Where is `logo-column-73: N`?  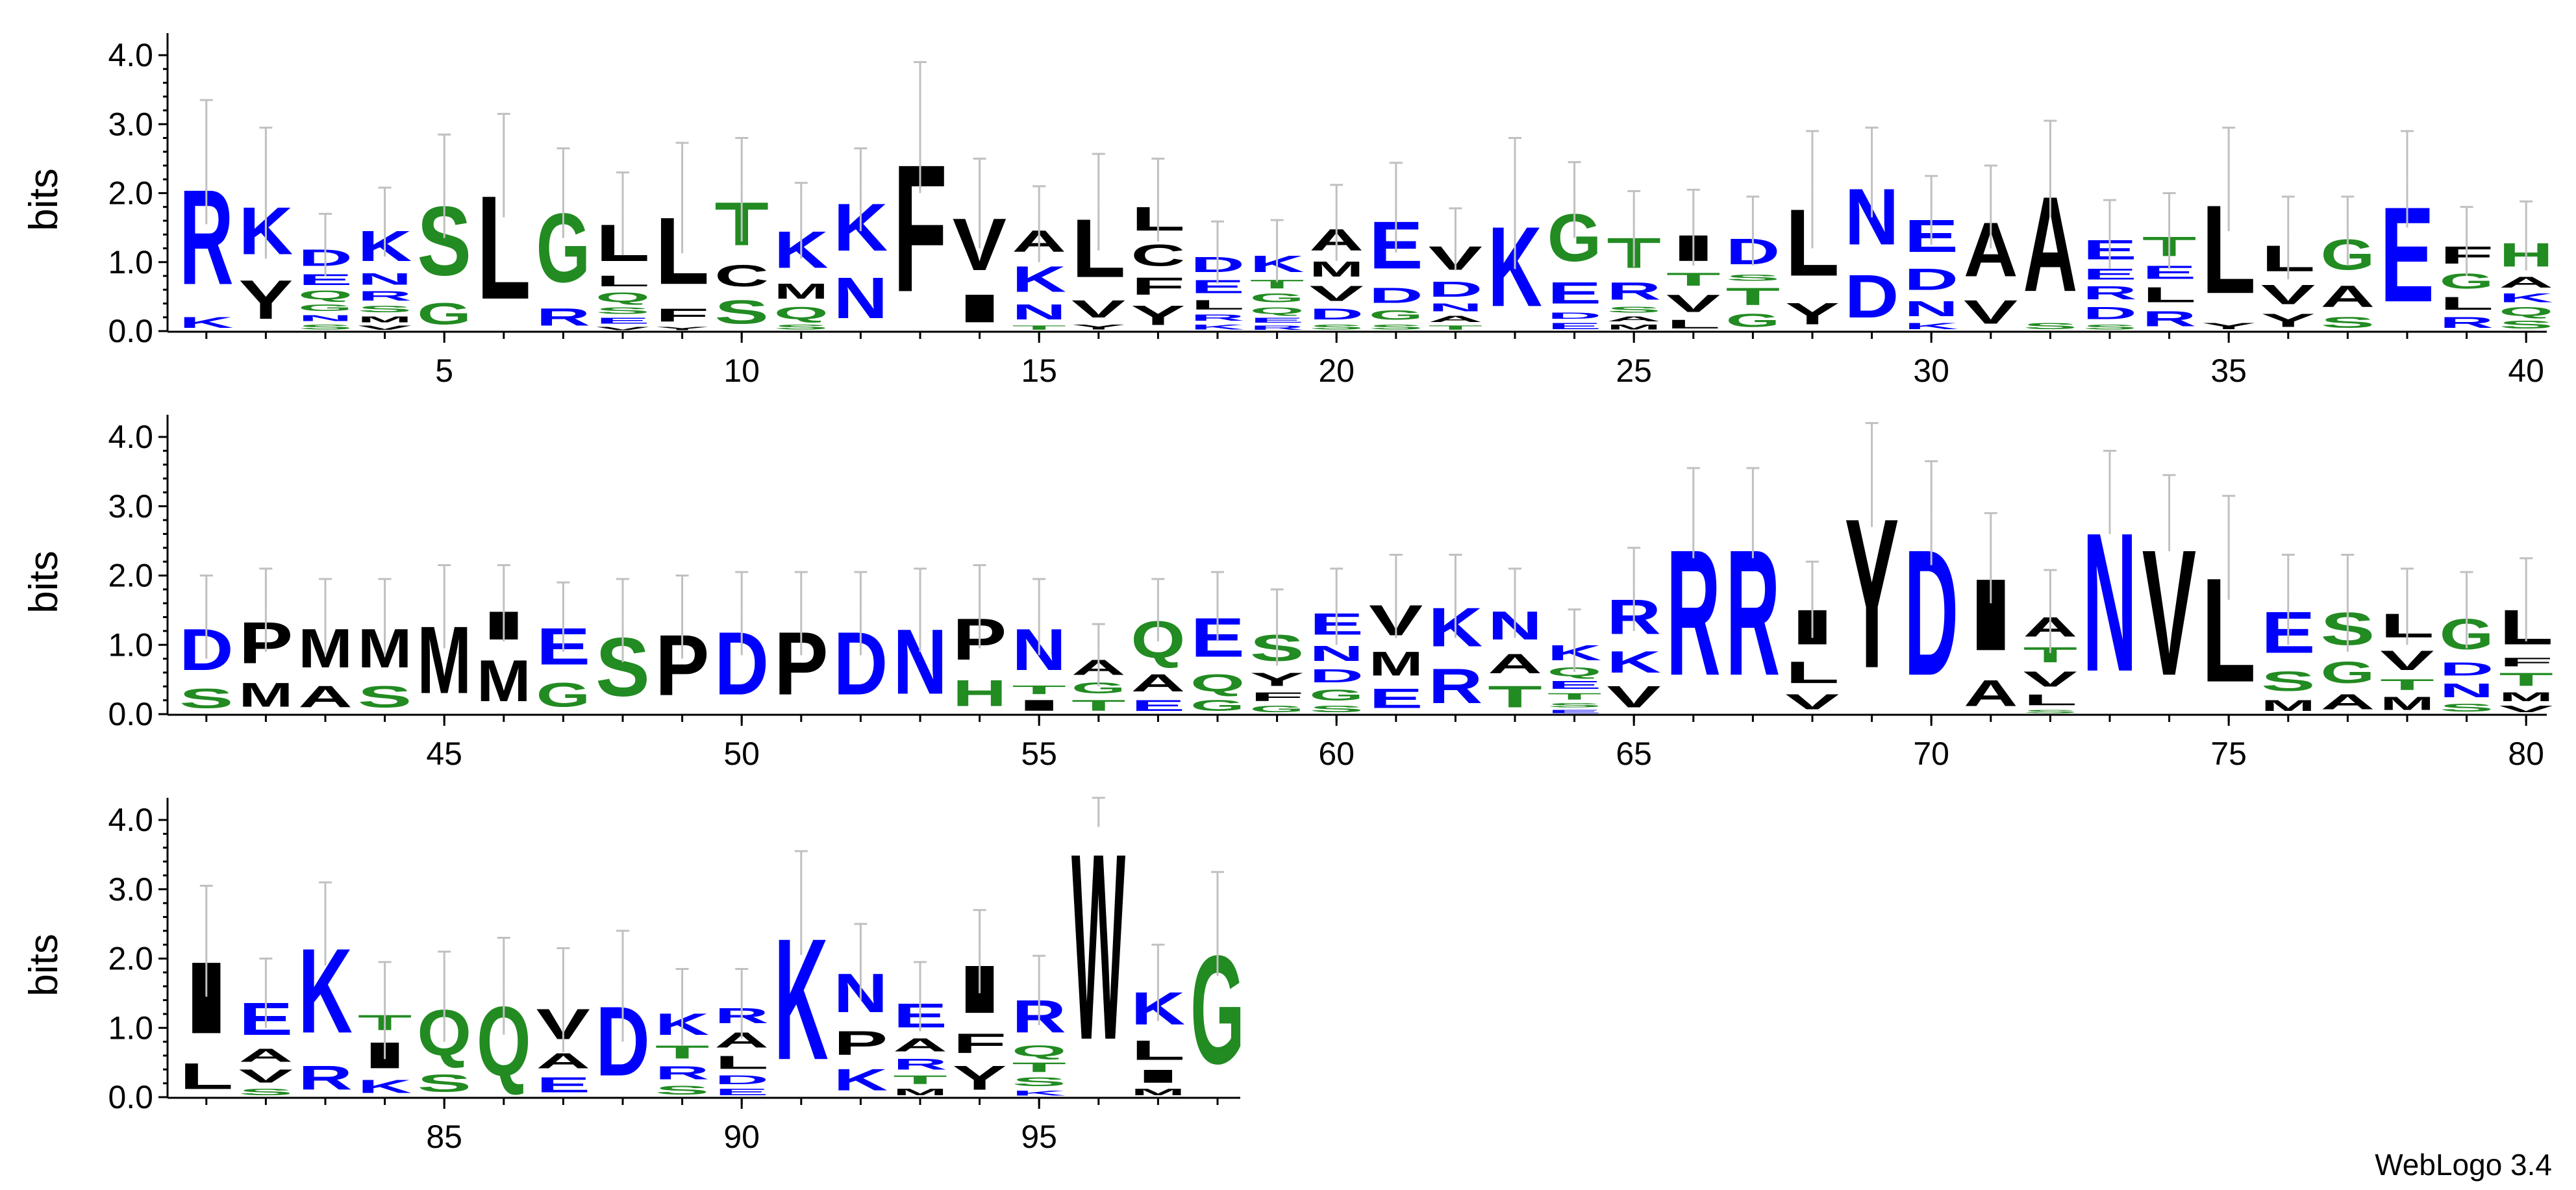 logo-column-73: N is located at coordinates (2109, 581).